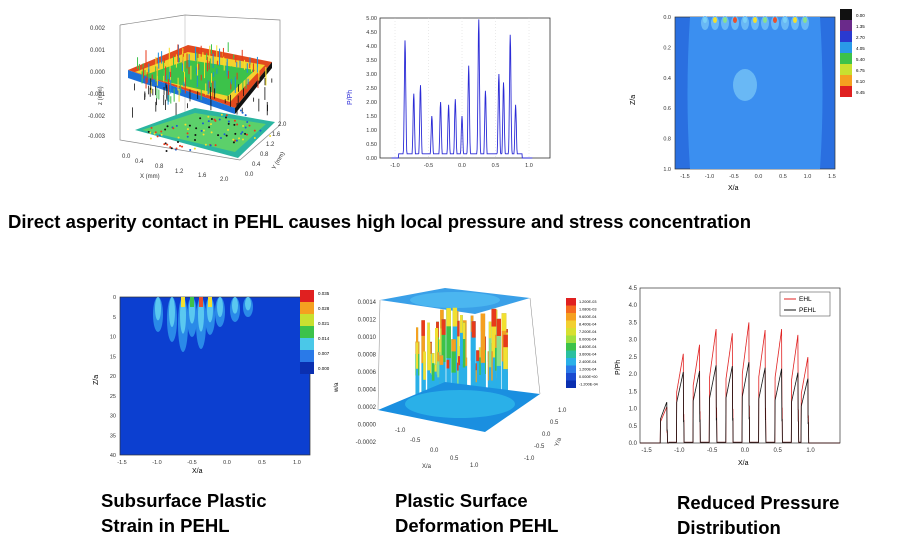  Describe the element at coordinates (256, 165) in the screenshot. I see `y-tick: 0.4` at that location.